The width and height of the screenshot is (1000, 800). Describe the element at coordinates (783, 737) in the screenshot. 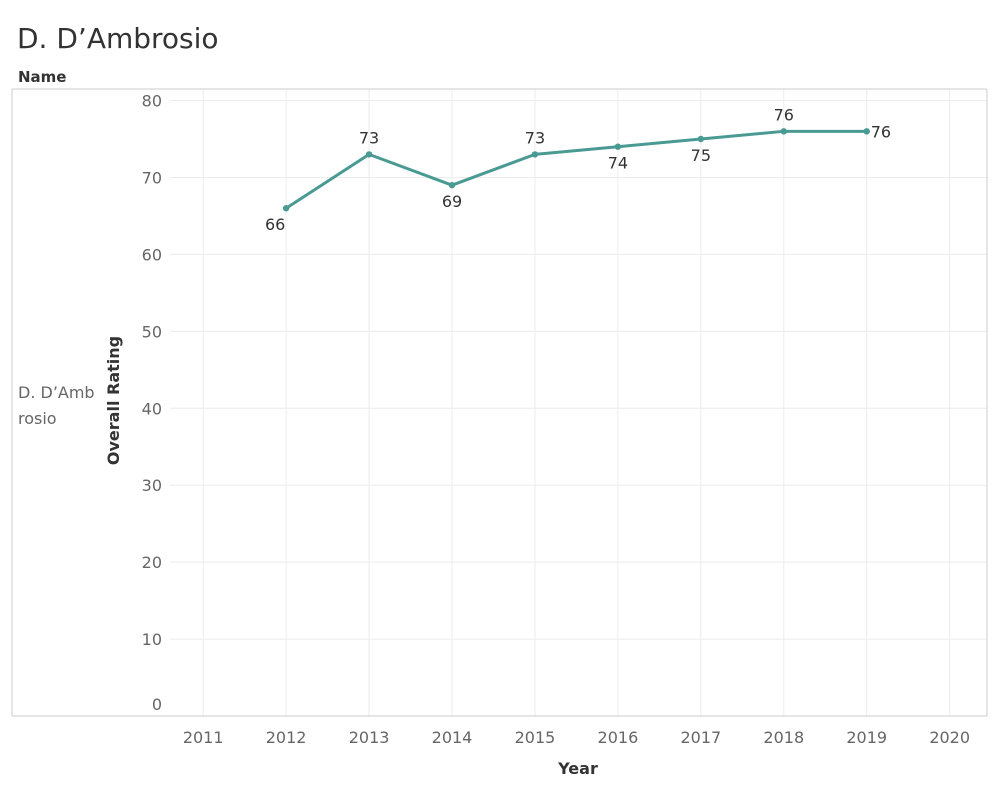

I see `x-tick-label: 2018` at that location.